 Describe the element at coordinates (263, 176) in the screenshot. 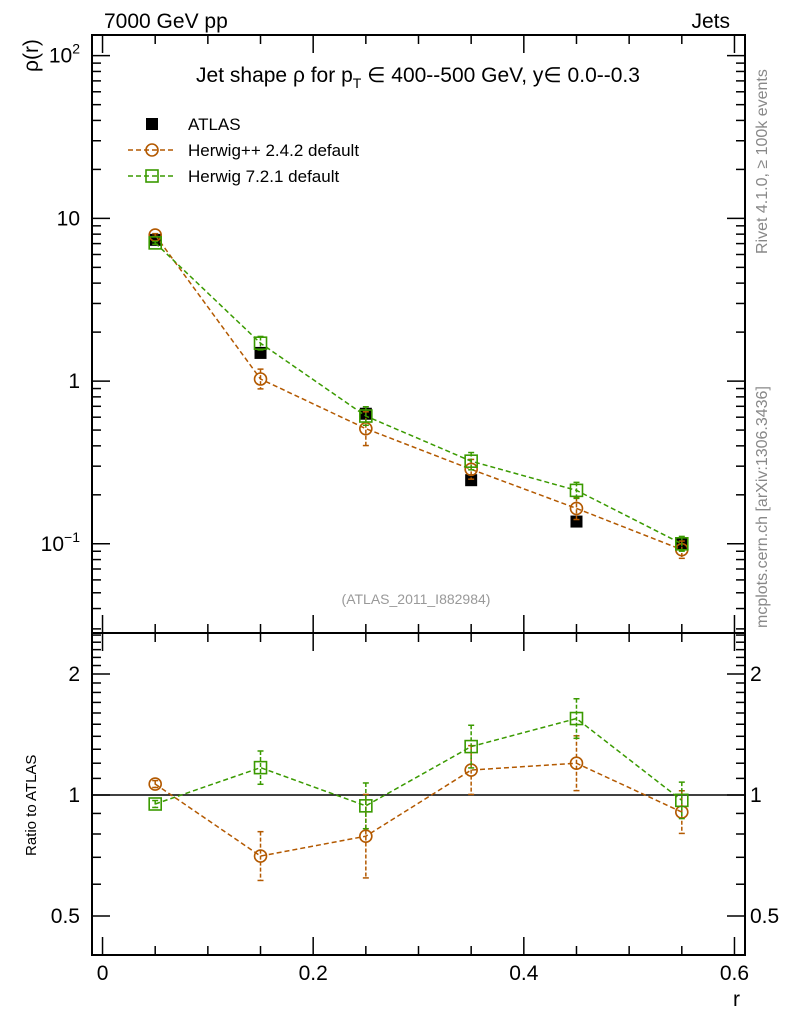

I see `legend-label-herwig7: Herwig 7.2.1 default` at that location.